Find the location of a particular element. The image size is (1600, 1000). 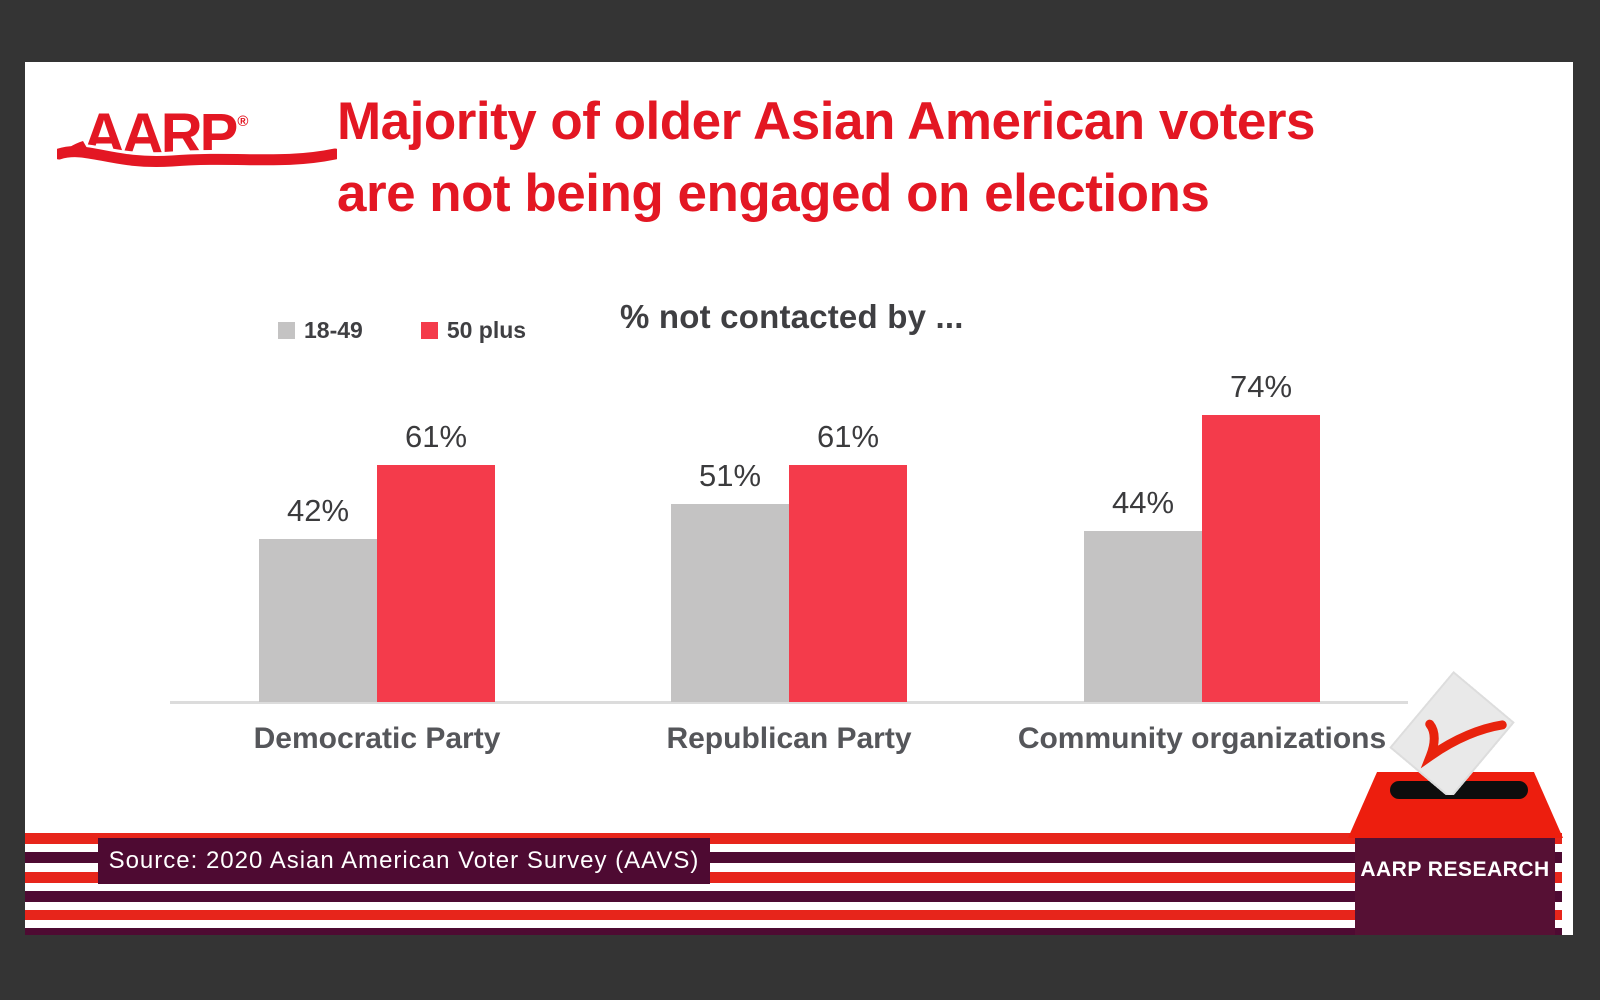

legend-item-18-49: 18-49 is located at coordinates (320, 330).